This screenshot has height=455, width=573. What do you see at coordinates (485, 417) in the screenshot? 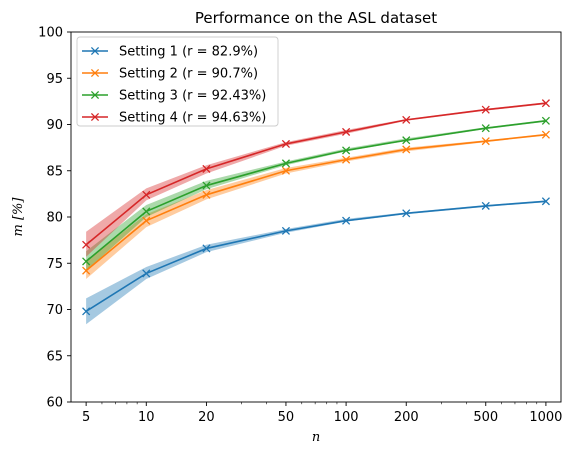
I see `x-tick-label: 500` at bounding box center [485, 417].